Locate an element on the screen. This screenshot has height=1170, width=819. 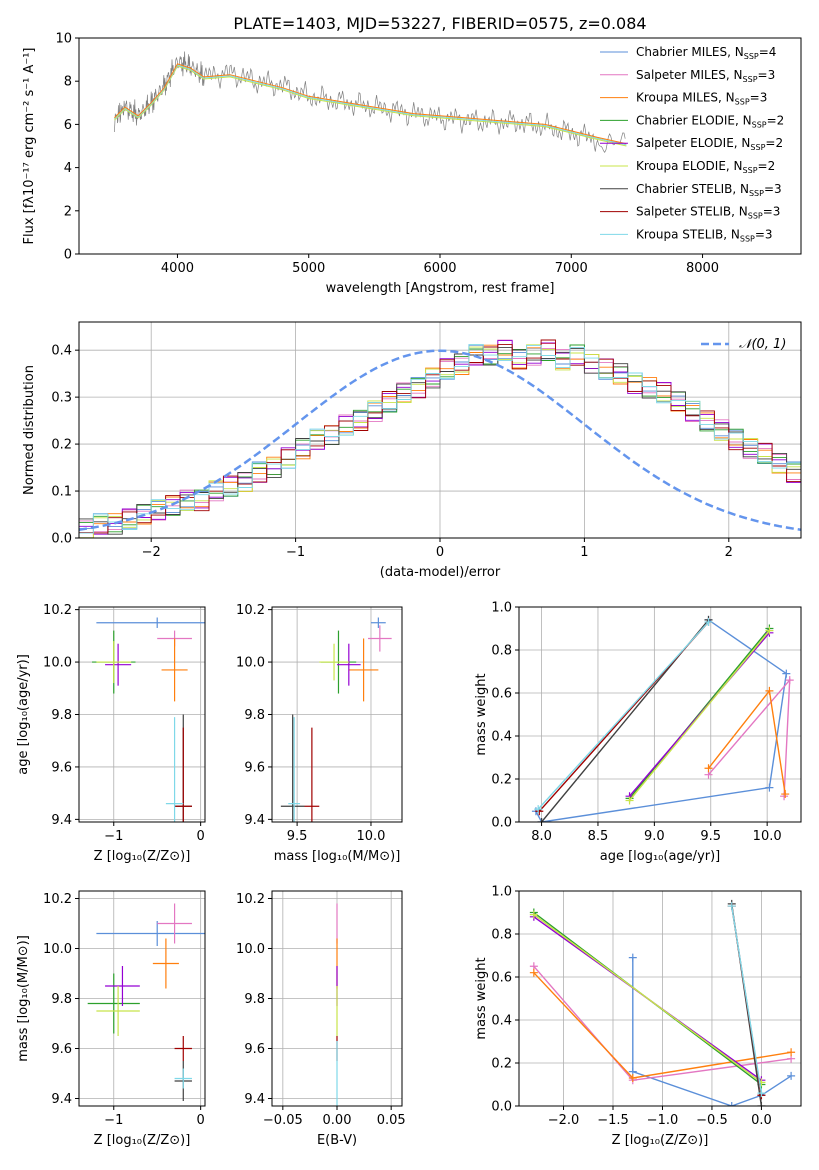
y-tick-label: 0.3 is located at coordinates (61, 398).